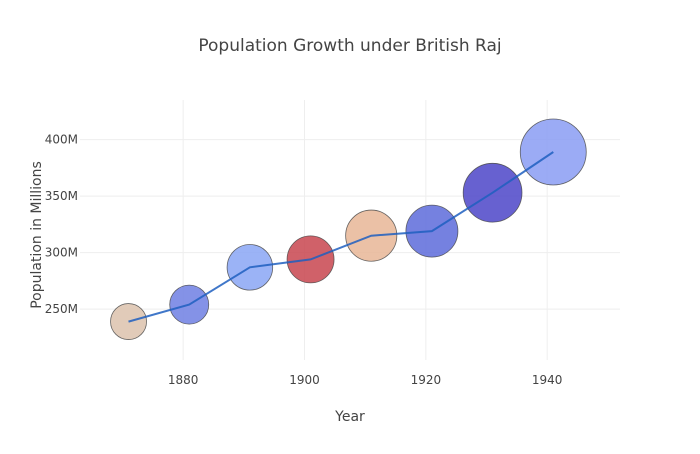 This screenshot has width=700, height=454. Describe the element at coordinates (61, 225) in the screenshot. I see `y-axis-ticks: 250M 300M 350M 400M` at that location.